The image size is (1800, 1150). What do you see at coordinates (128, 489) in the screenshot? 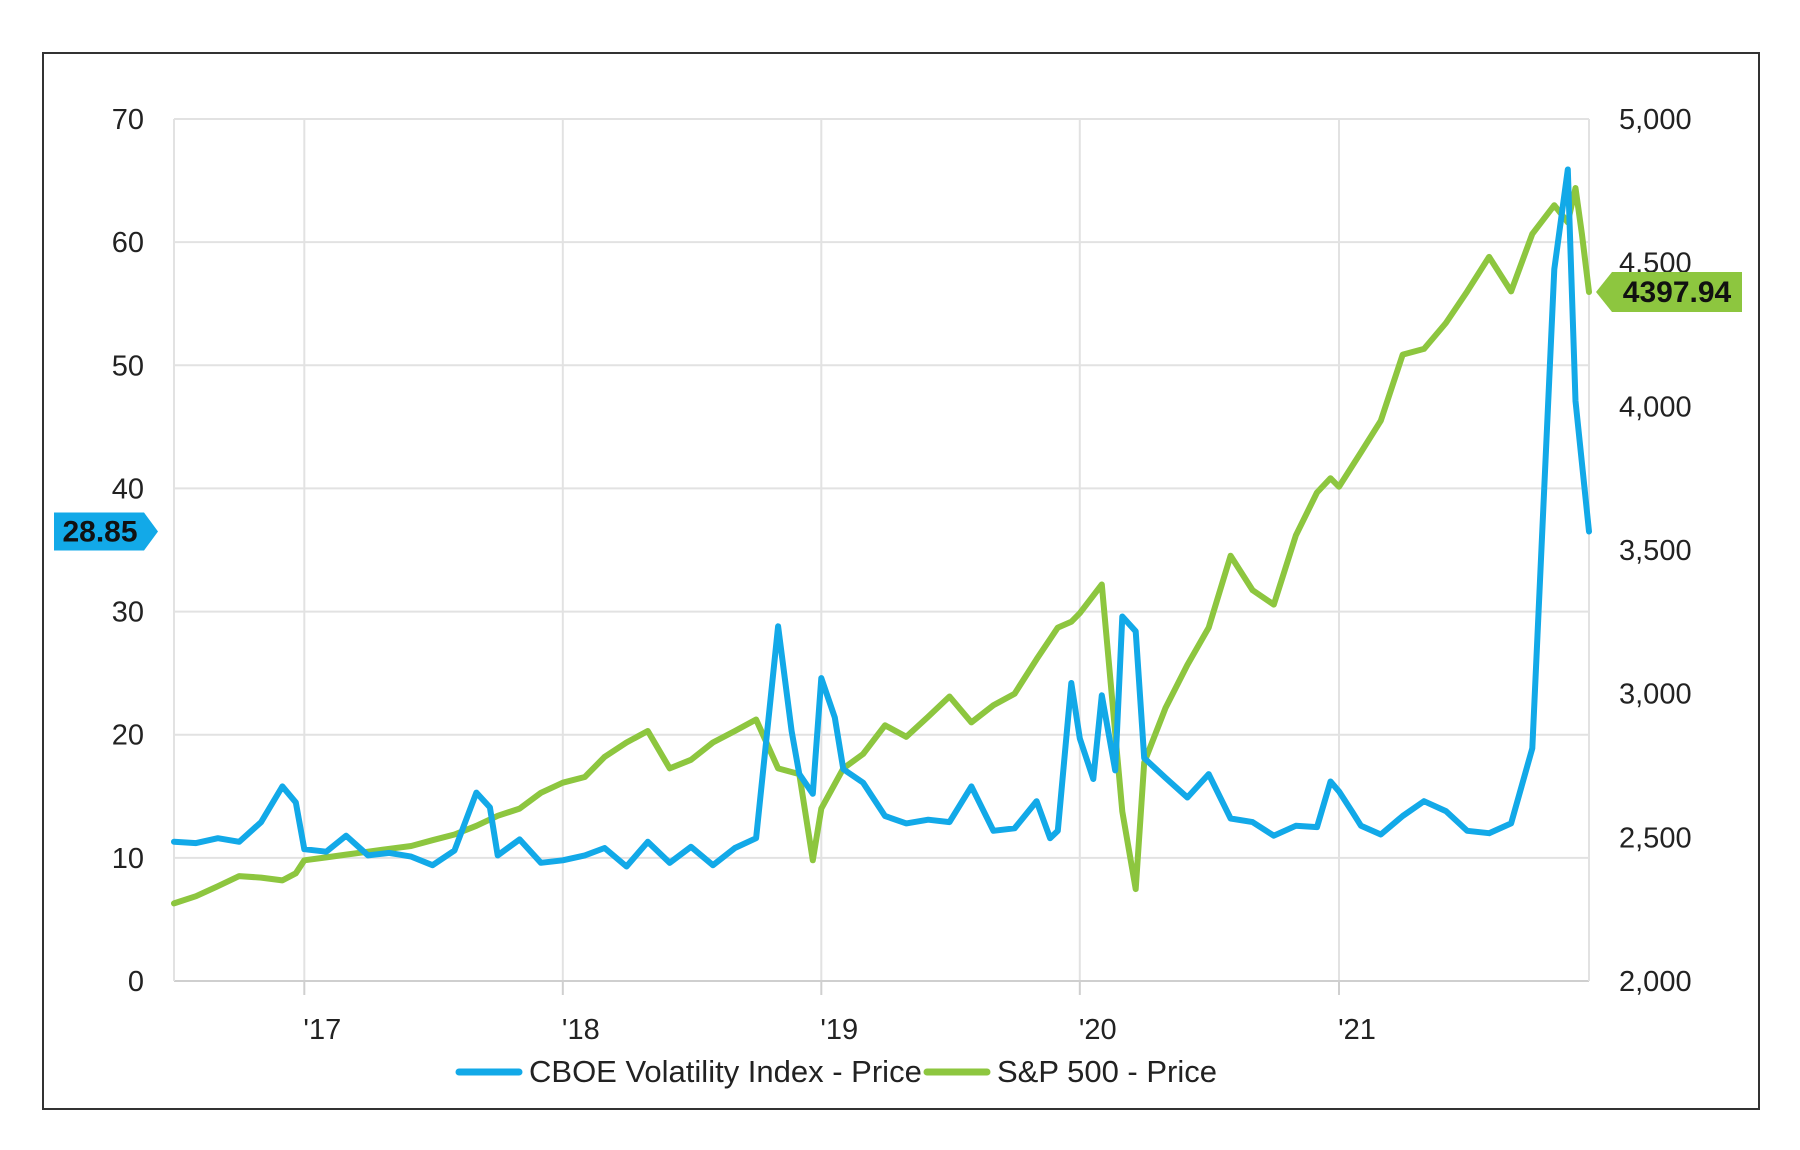
I see `y-left-tick-label: 40` at bounding box center [128, 489].